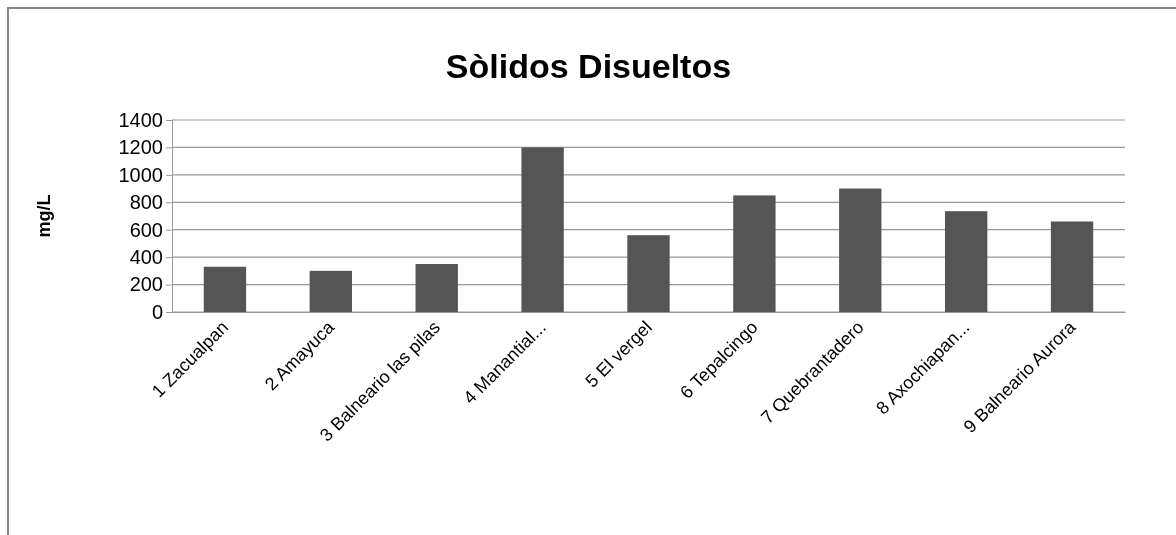  Describe the element at coordinates (140, 119) in the screenshot. I see `y-tick-label: 1400` at that location.